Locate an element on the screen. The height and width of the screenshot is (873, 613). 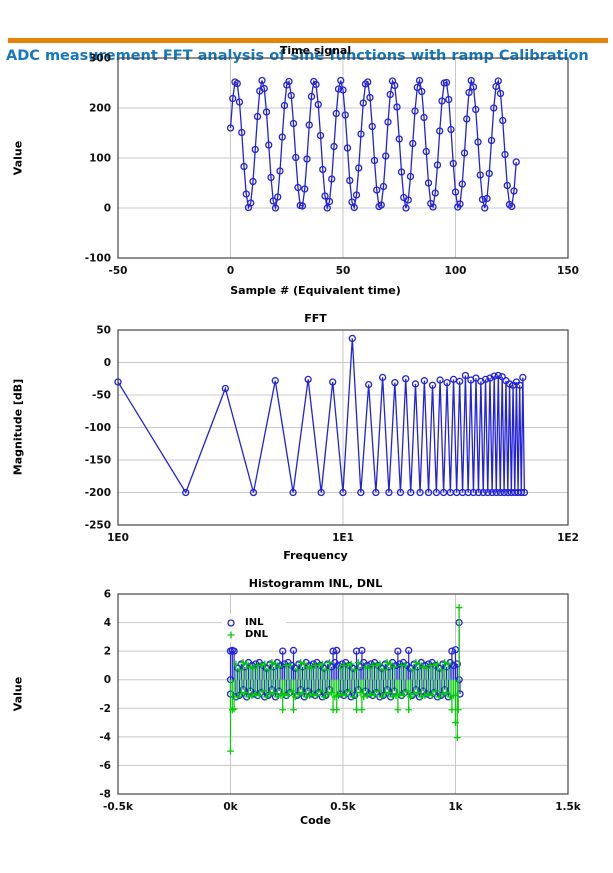
svg-text: 300 is located at coordinates (100, 59).